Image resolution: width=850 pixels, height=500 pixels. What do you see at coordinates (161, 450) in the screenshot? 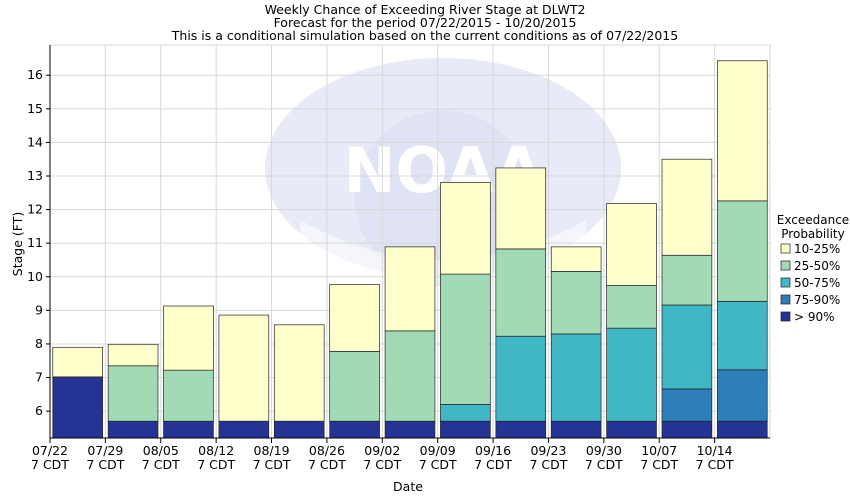
I see `x-tick-date-3: 08/05` at bounding box center [161, 450].